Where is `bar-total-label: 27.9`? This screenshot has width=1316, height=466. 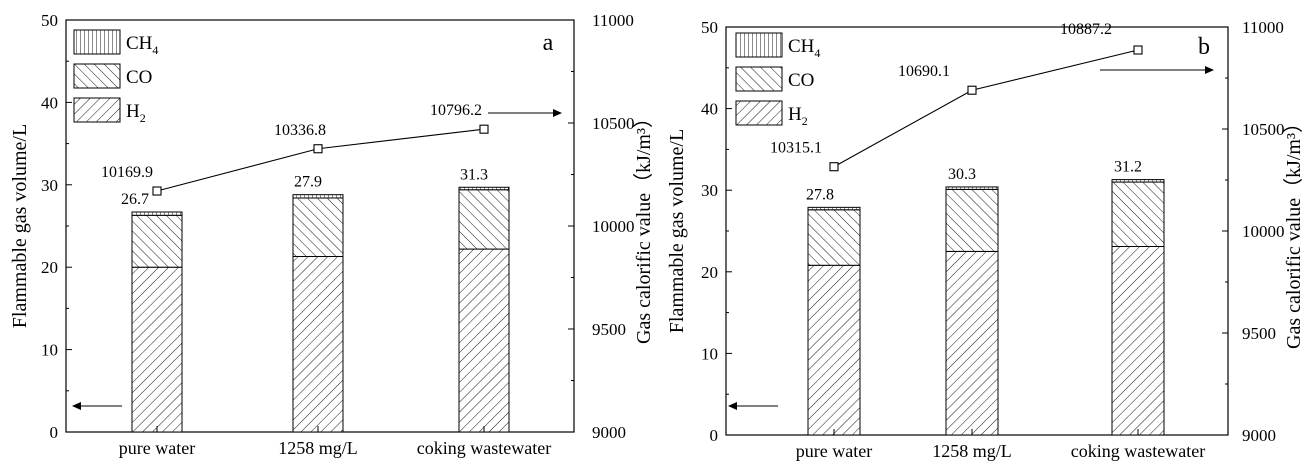 bar-total-label: 27.9 is located at coordinates (308, 182).